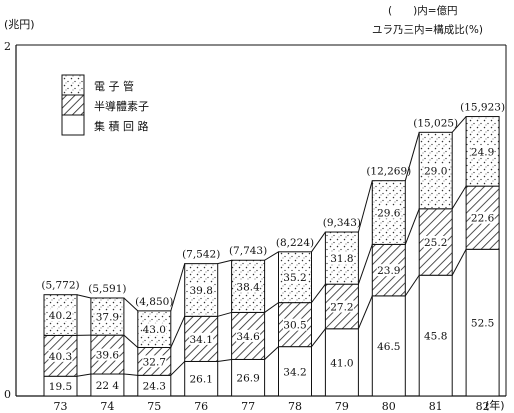  I want to click on legend: 電 子 管 半導體素子 集 積 回 路, so click(105, 105).